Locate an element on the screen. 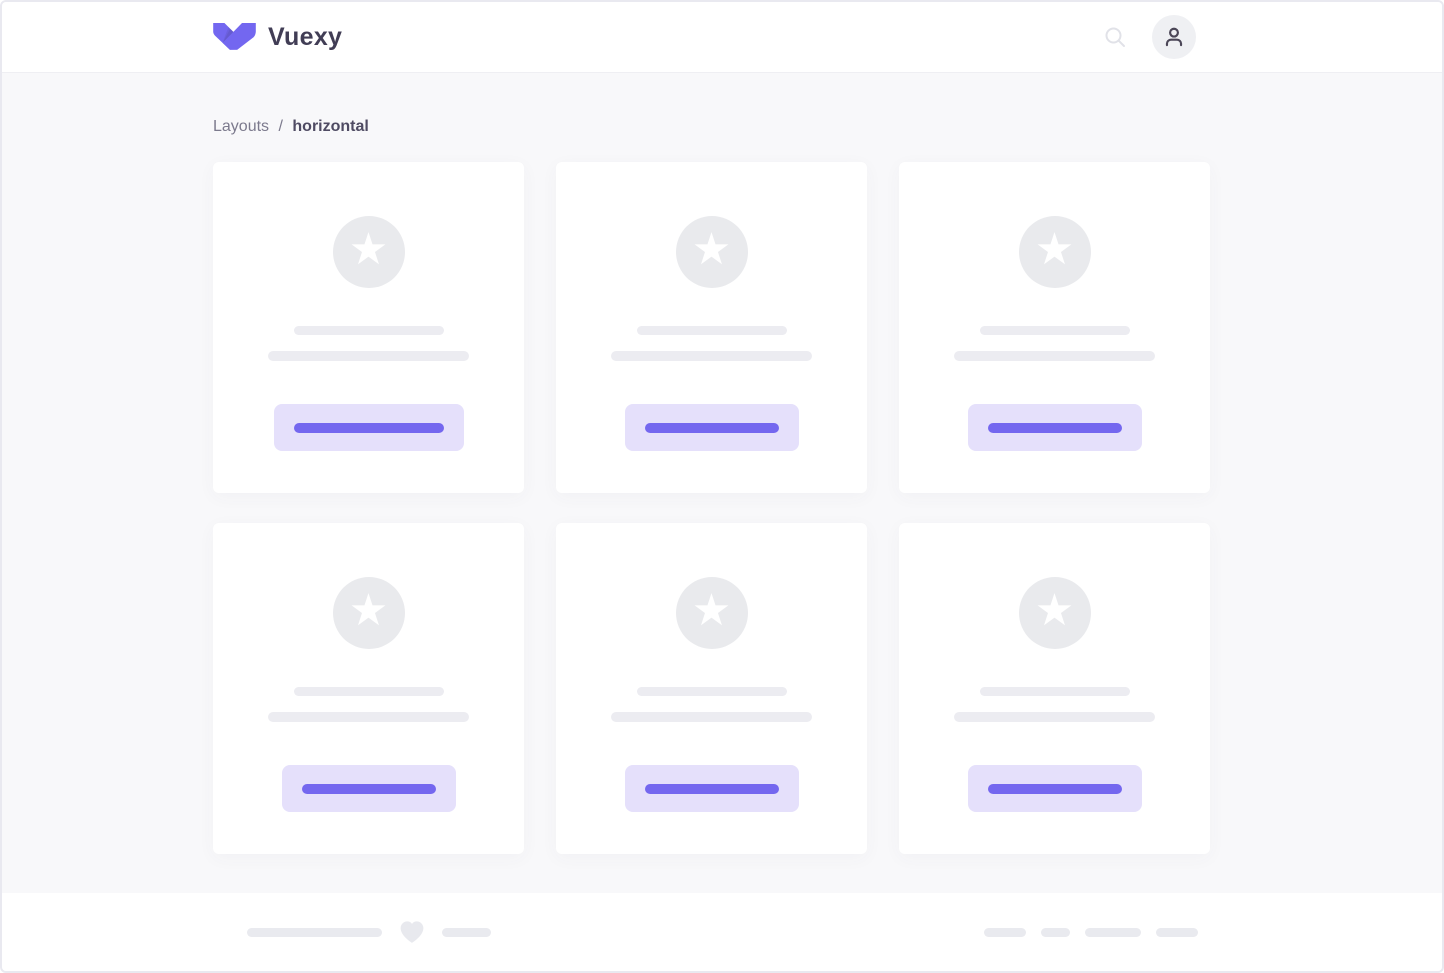  search-icon is located at coordinates (1115, 37).